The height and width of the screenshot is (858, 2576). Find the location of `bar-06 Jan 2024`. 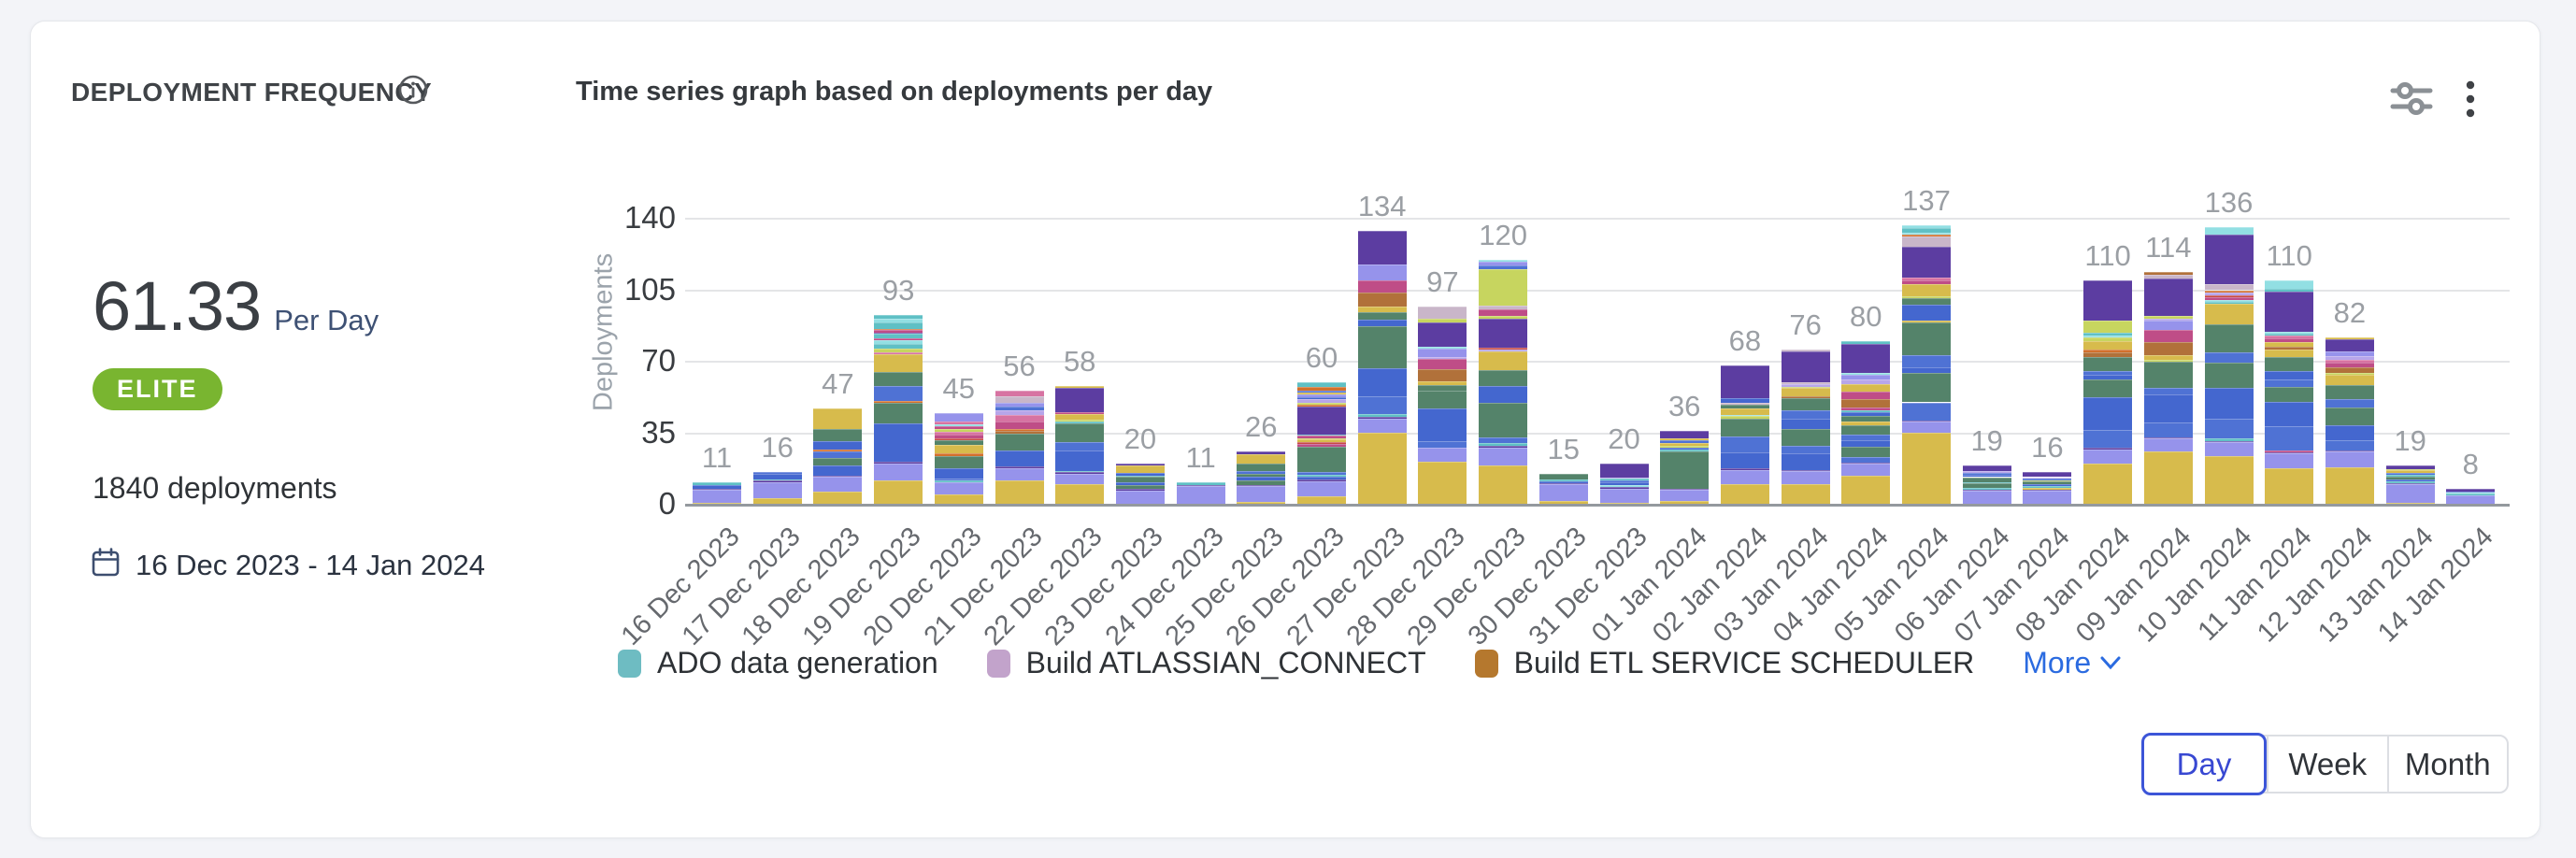

bar-06 Jan 2024 is located at coordinates (1986, 485).